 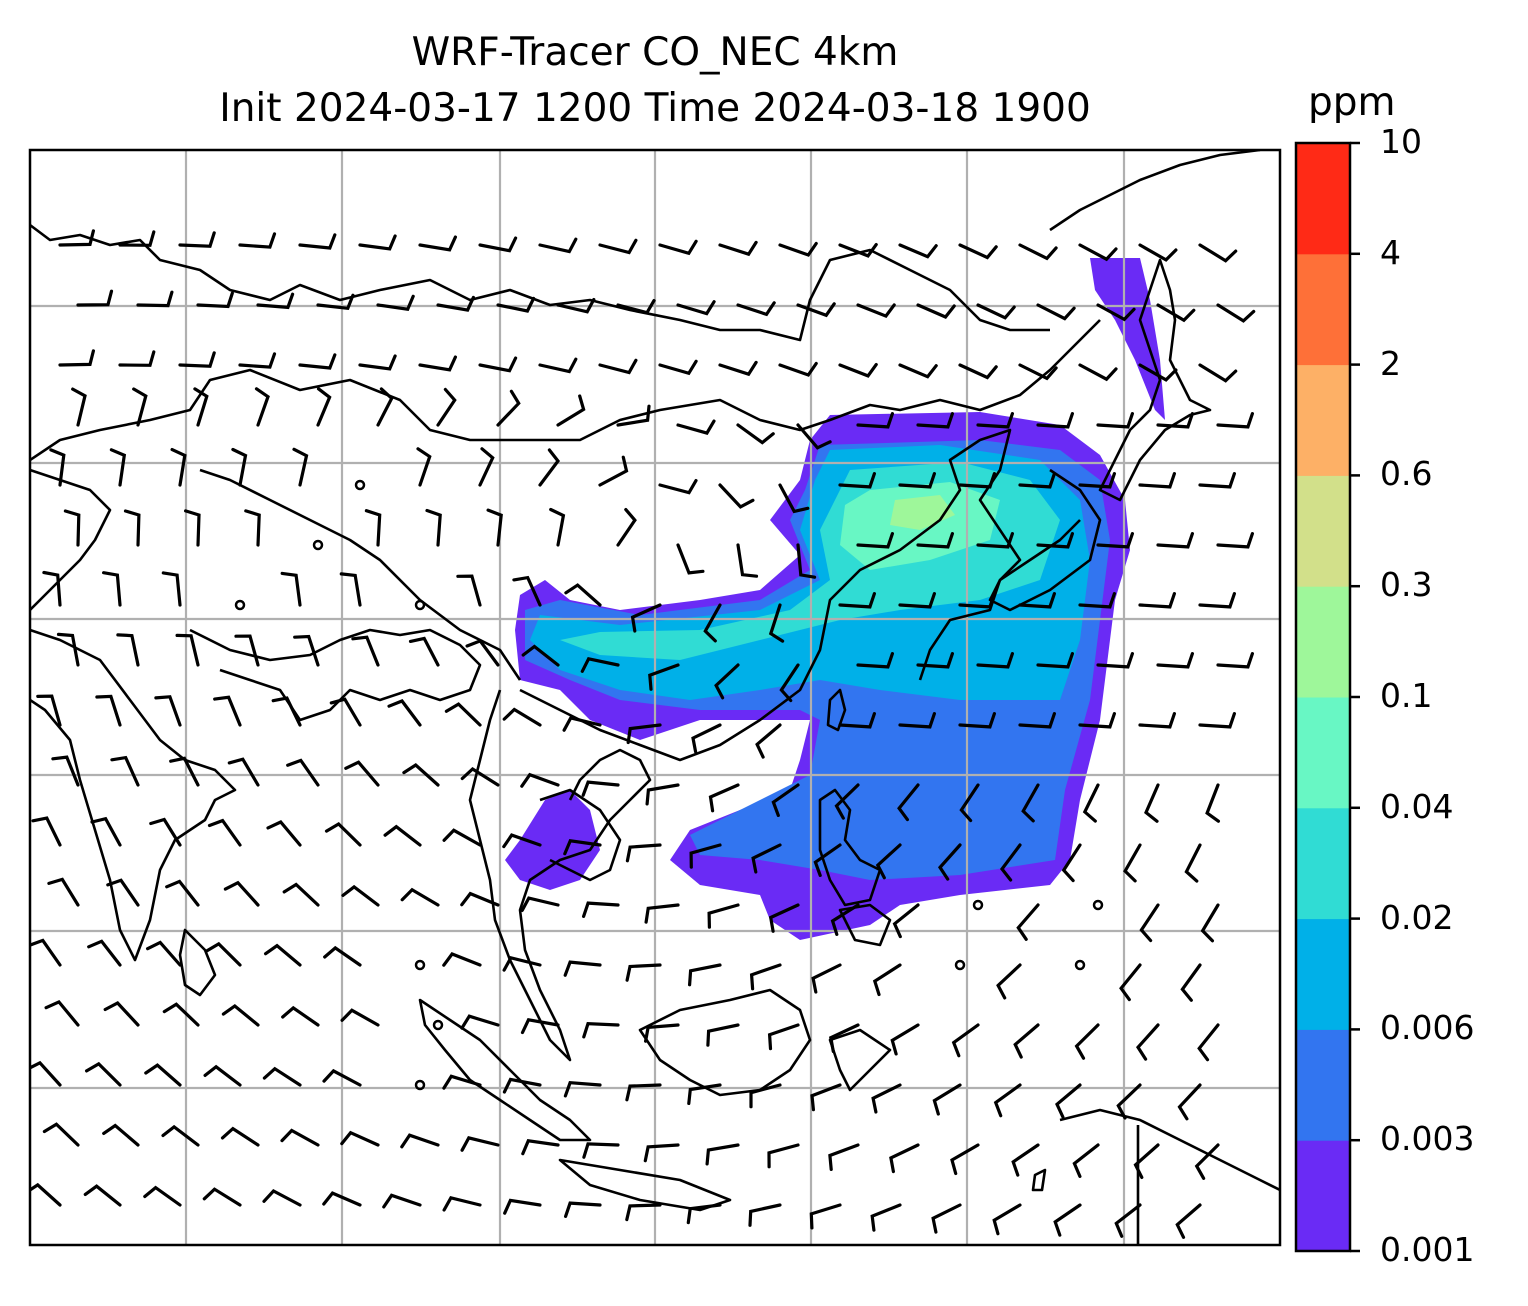 I want to click on plume-lowest-west, so click(x=552, y=840).